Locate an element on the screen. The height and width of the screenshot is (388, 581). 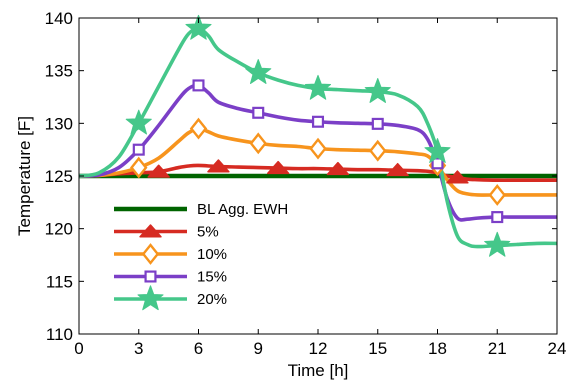
y-tick-label: 140 is located at coordinates (59, 18).